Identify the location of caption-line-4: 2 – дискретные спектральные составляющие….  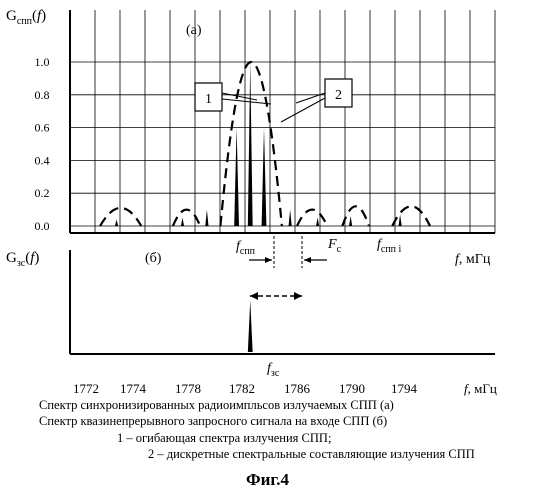
(311, 454).